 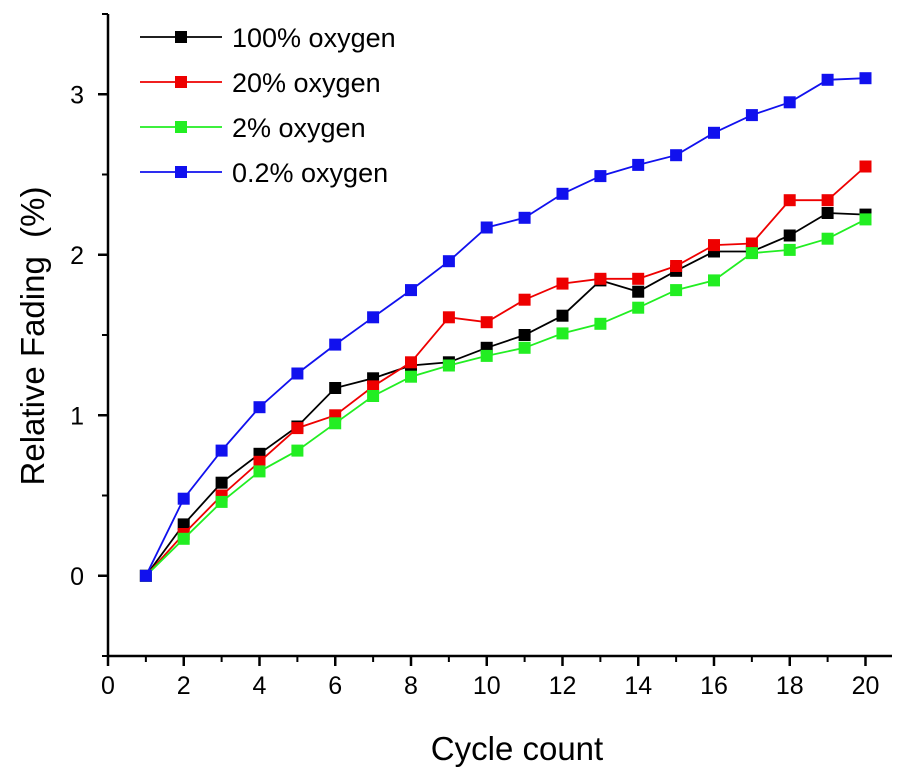 I want to click on x-tick-label: 0, so click(x=108, y=686).